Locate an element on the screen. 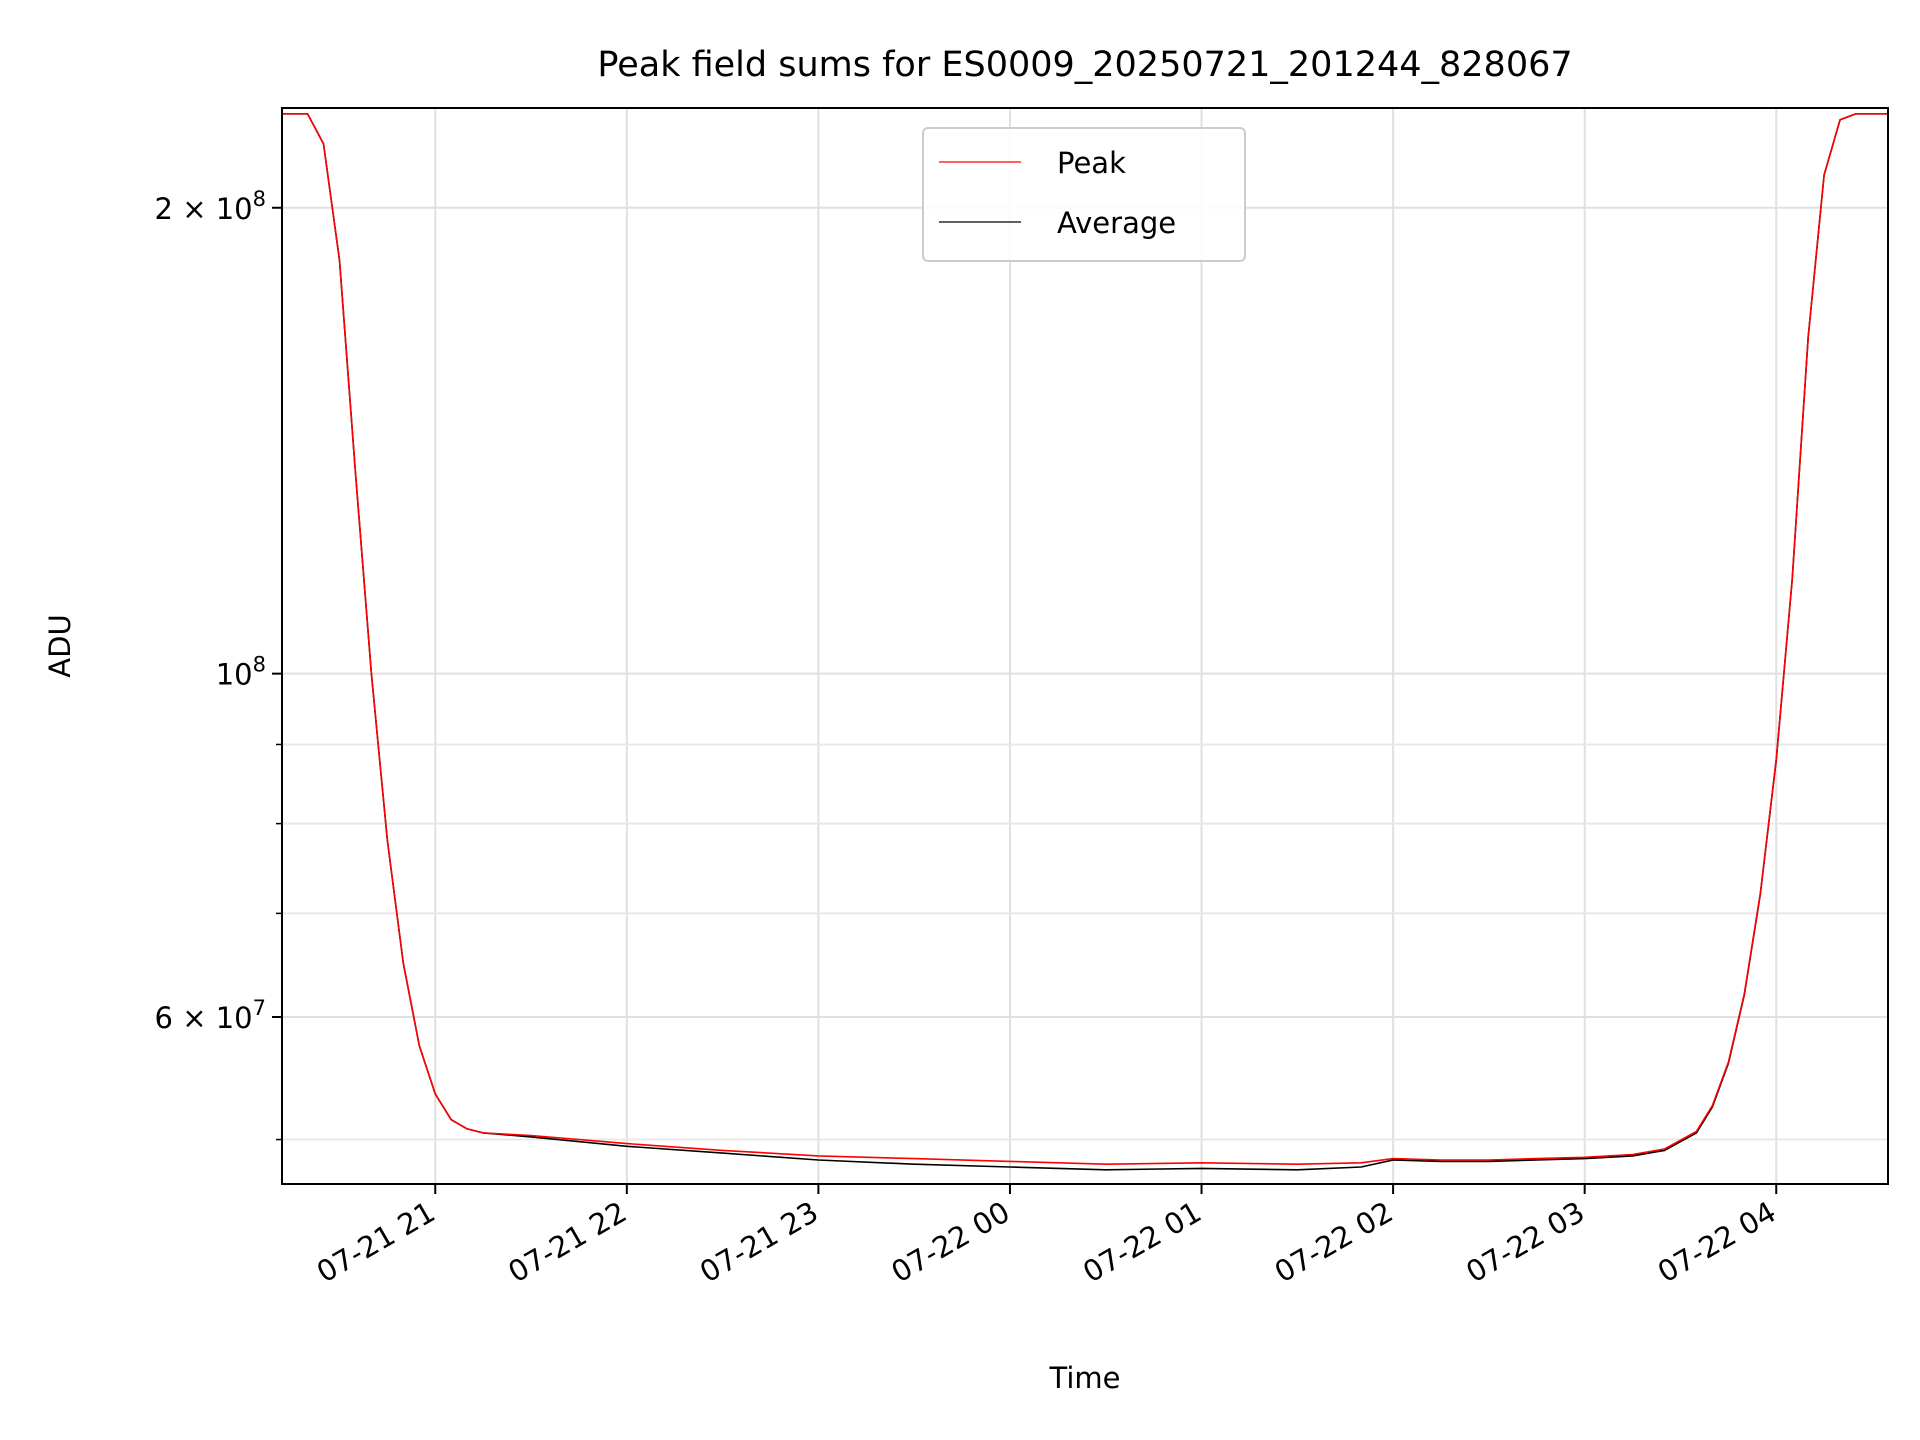 The height and width of the screenshot is (1440, 1920). y-tick-label: 6 × 107 is located at coordinates (210, 1015).